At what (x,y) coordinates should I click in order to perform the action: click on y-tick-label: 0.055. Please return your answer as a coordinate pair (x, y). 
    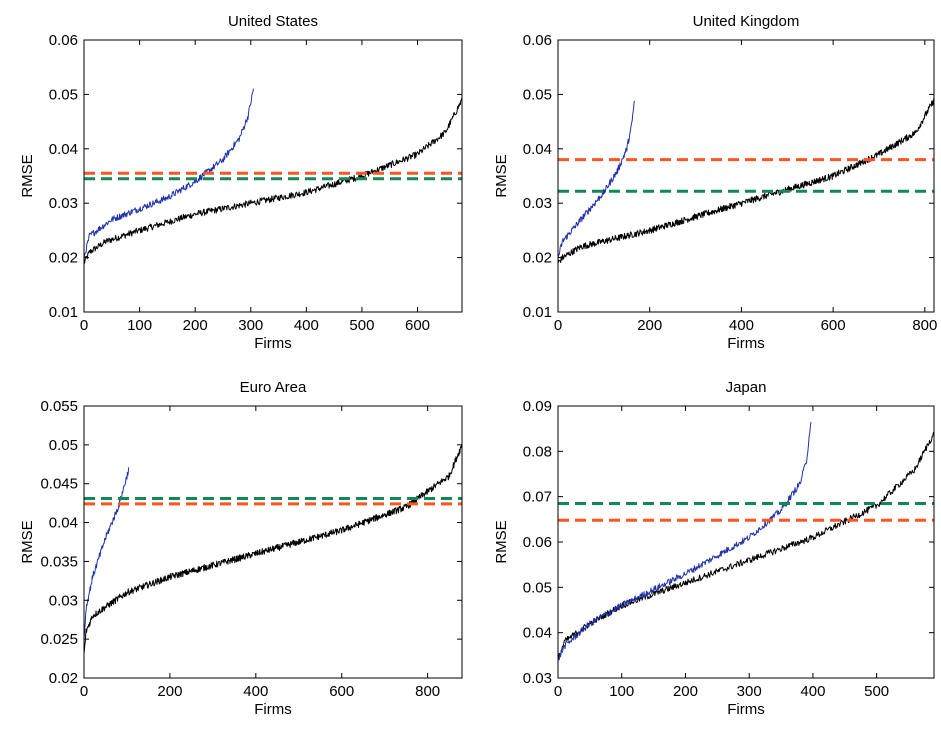
    Looking at the image, I should click on (59, 406).